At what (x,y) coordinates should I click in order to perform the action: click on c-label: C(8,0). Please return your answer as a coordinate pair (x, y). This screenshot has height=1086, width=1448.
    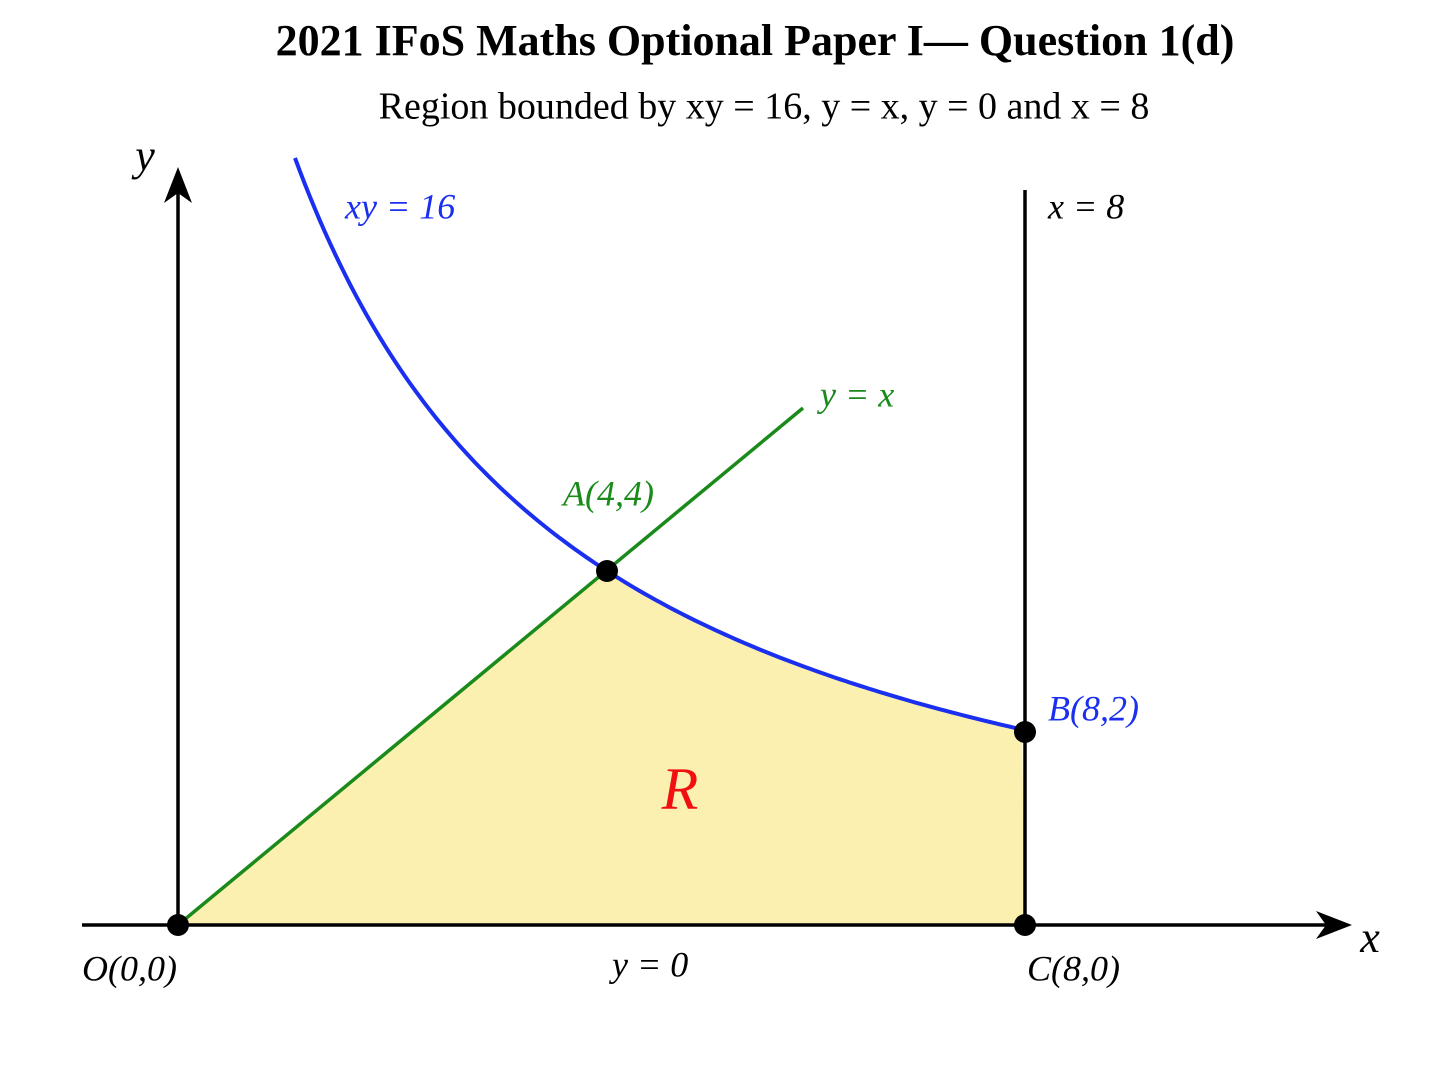
    Looking at the image, I should click on (1073, 968).